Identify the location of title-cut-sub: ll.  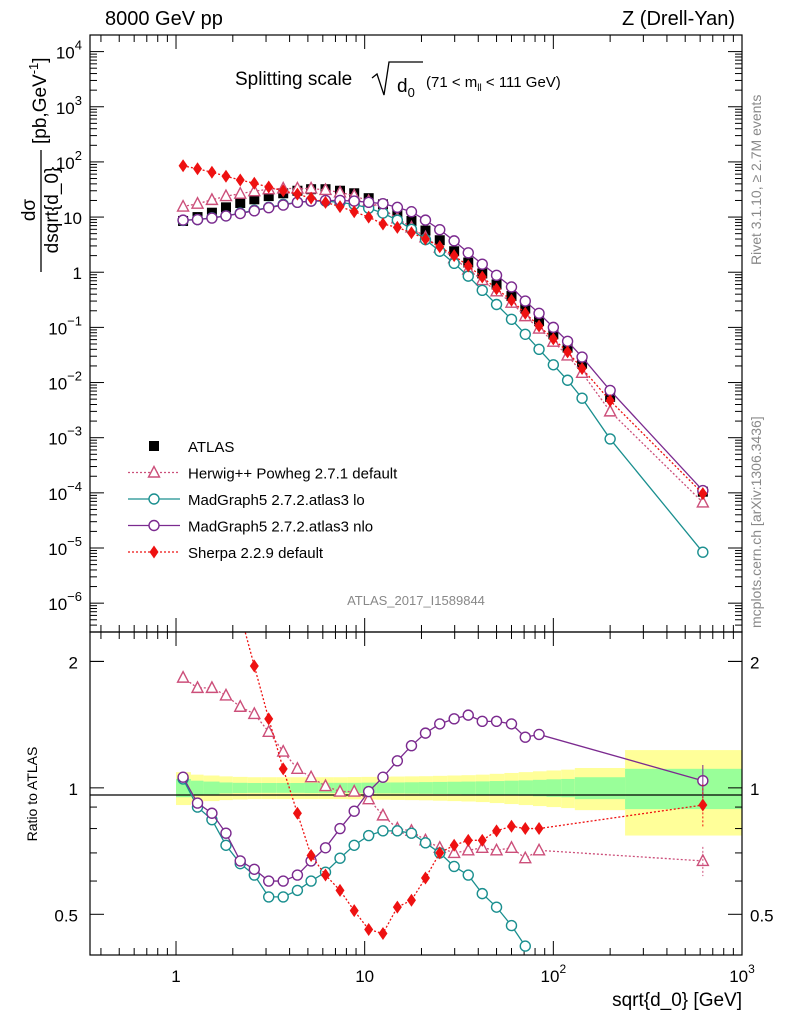
(479, 88).